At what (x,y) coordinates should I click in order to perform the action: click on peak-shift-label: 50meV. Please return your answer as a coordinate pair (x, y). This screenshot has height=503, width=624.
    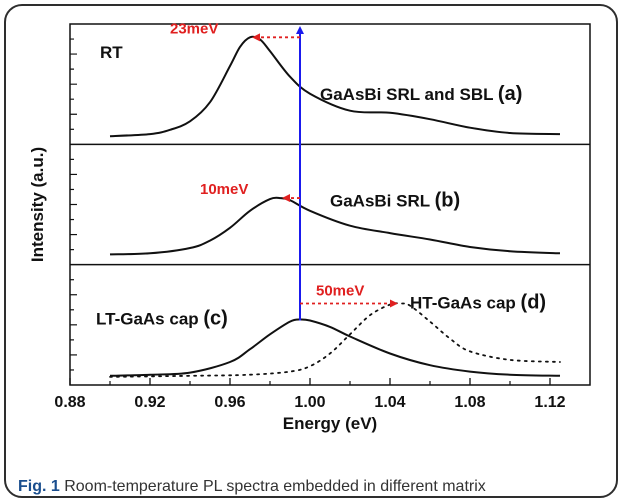
    Looking at the image, I should click on (340, 291).